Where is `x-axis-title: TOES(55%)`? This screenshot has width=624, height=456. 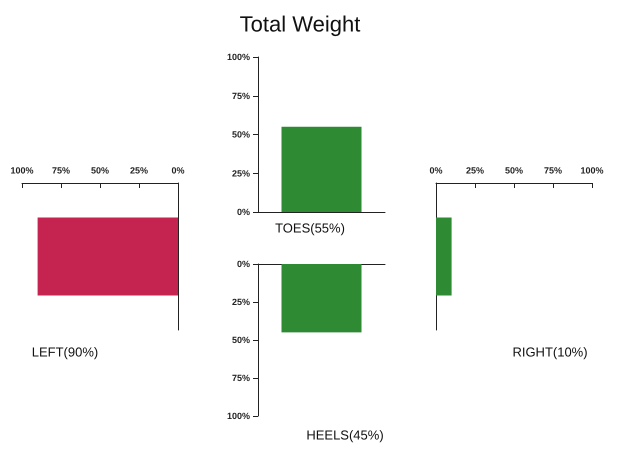 x-axis-title: TOES(55%) is located at coordinates (310, 228).